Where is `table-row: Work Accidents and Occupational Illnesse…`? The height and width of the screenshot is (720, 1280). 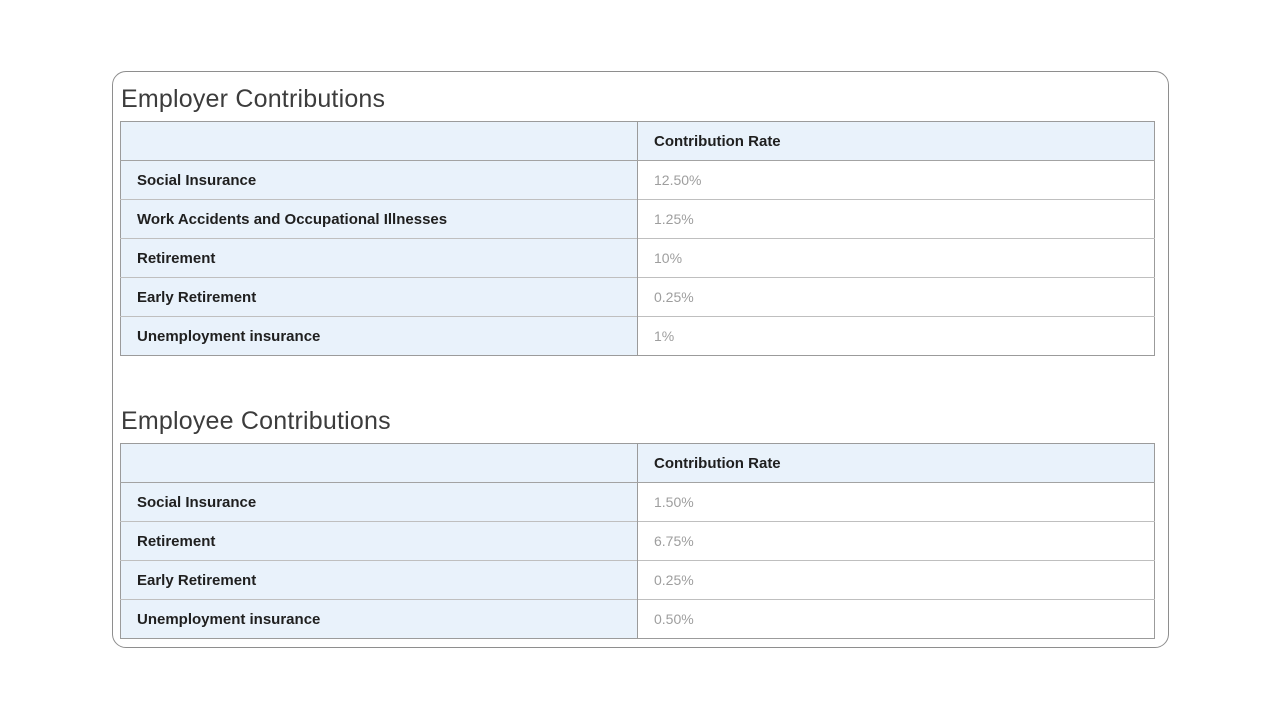
table-row: Work Accidents and Occupational Illnesse… is located at coordinates (637, 219).